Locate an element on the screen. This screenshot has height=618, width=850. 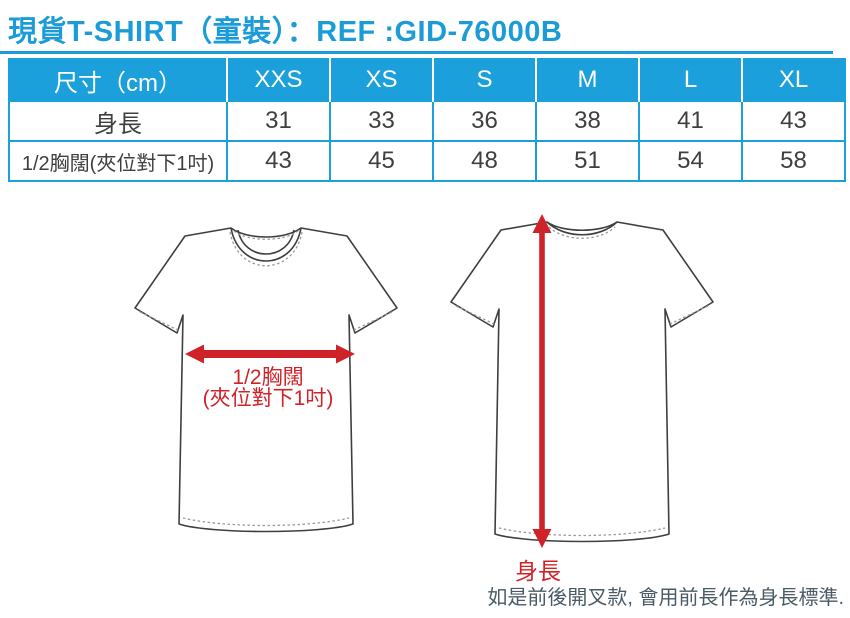
table-cell: 54 is located at coordinates (690, 161).